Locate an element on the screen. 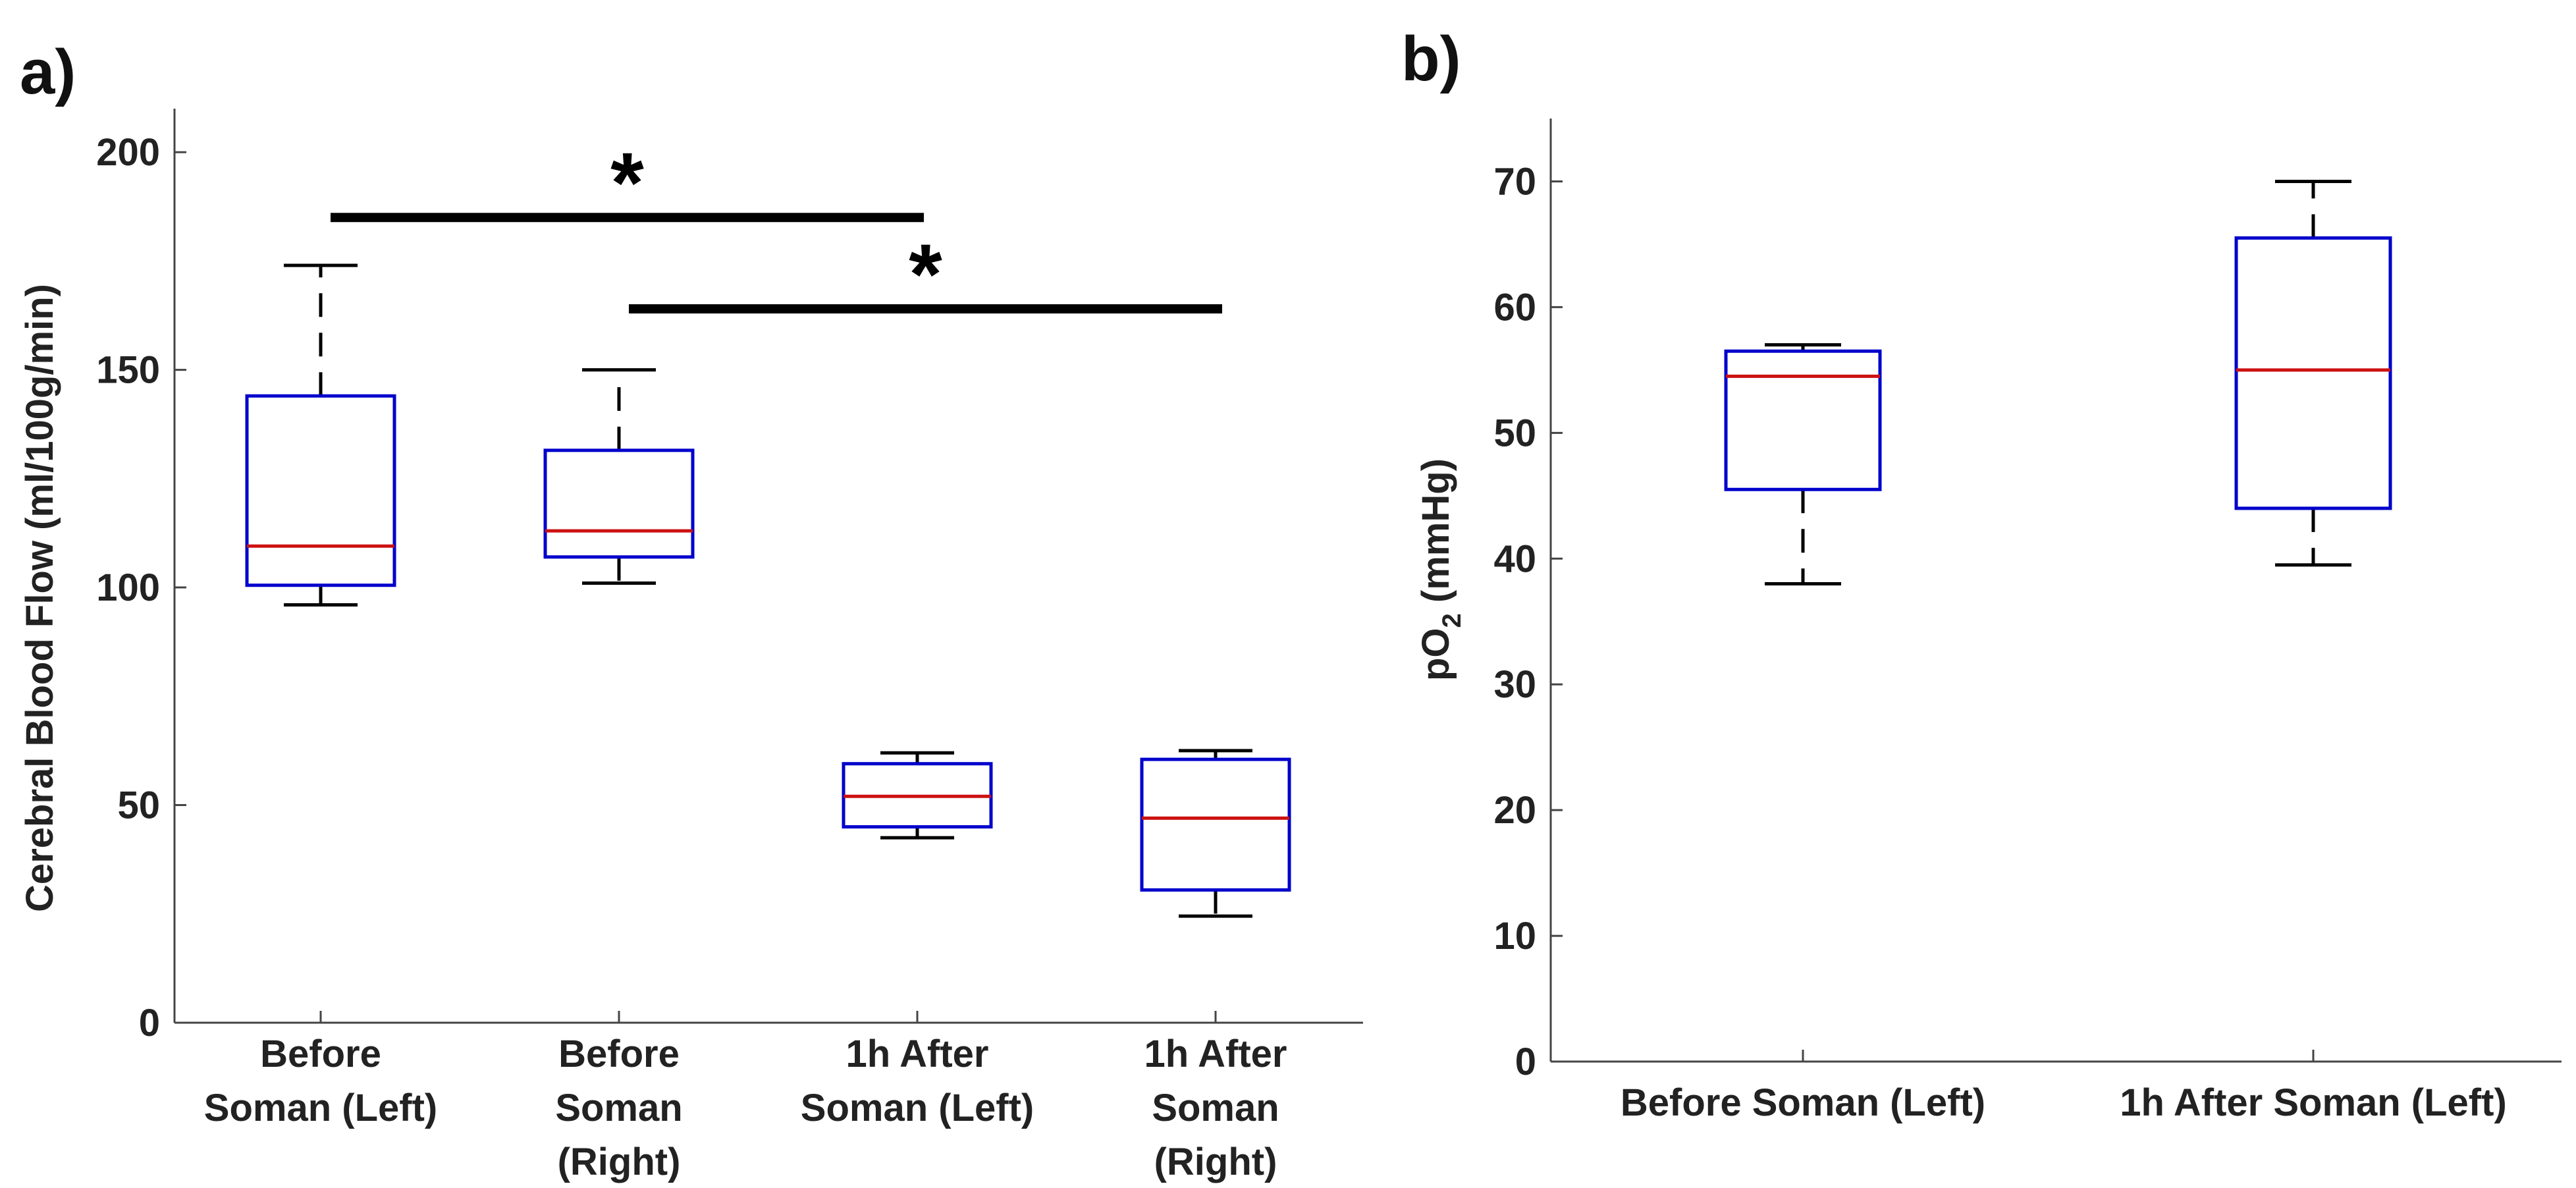  panel-b-y-tick-label: 30 is located at coordinates (1514, 685).